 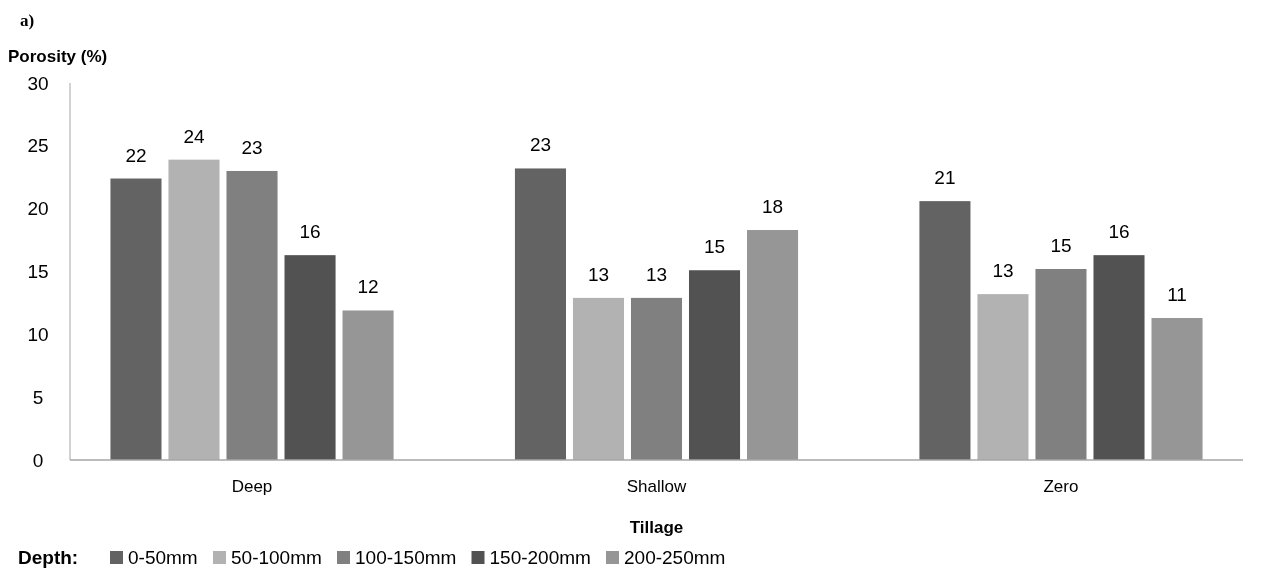 What do you see at coordinates (772, 207) in the screenshot?
I see `data-label: 18` at bounding box center [772, 207].